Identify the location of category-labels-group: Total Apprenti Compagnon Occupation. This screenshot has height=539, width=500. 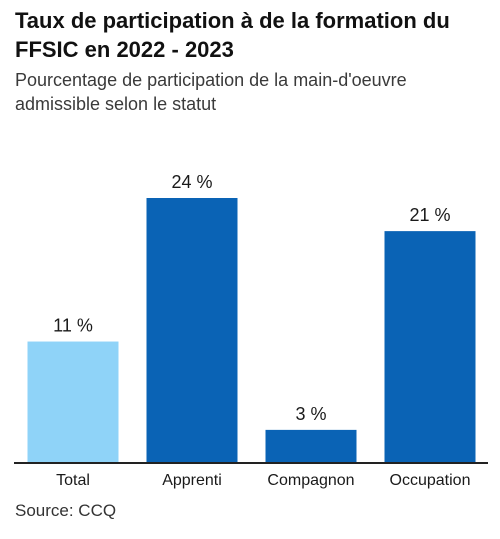
(263, 480).